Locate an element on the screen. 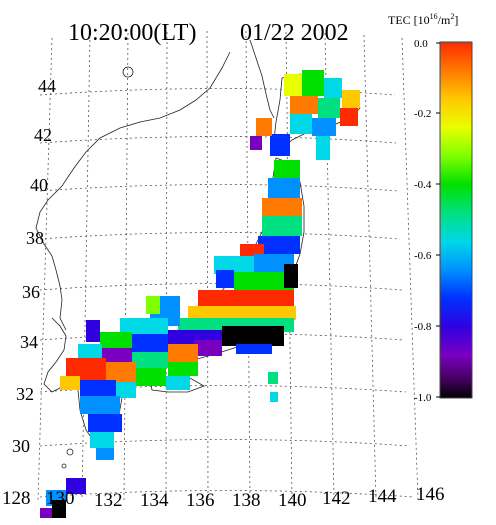 The height and width of the screenshot is (525, 496). title-date: 01/22 2002 is located at coordinates (294, 33).